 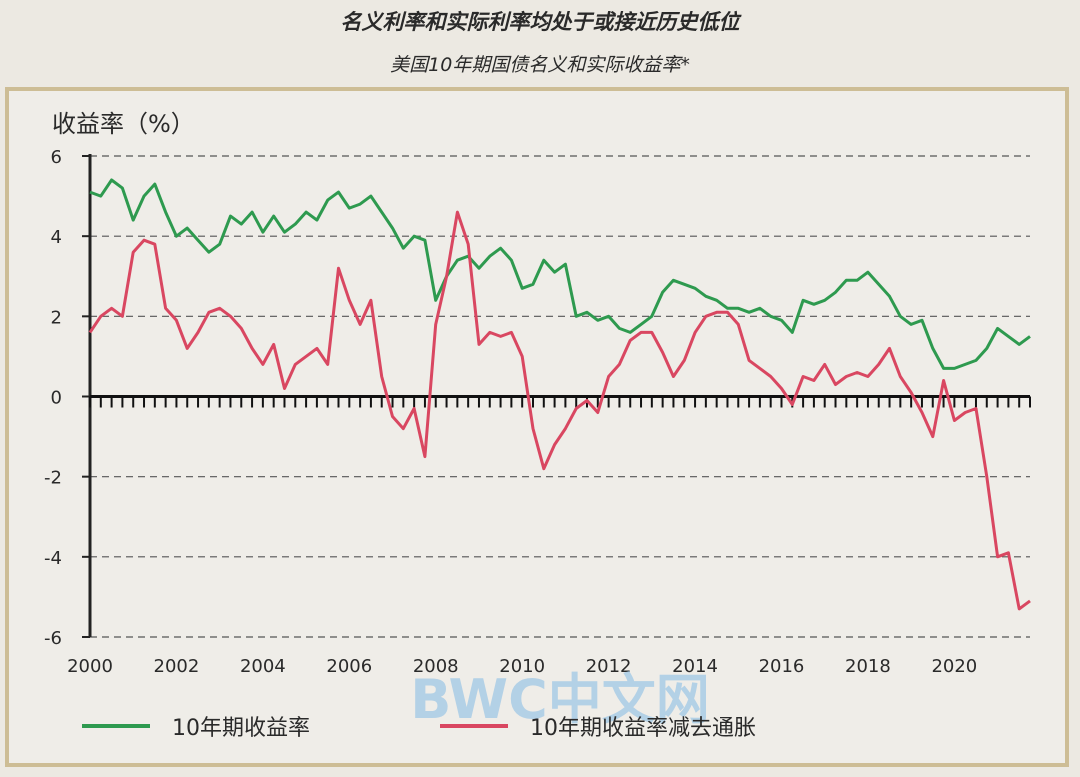 What do you see at coordinates (782, 666) in the screenshot?
I see `x-tick-label: 2016` at bounding box center [782, 666].